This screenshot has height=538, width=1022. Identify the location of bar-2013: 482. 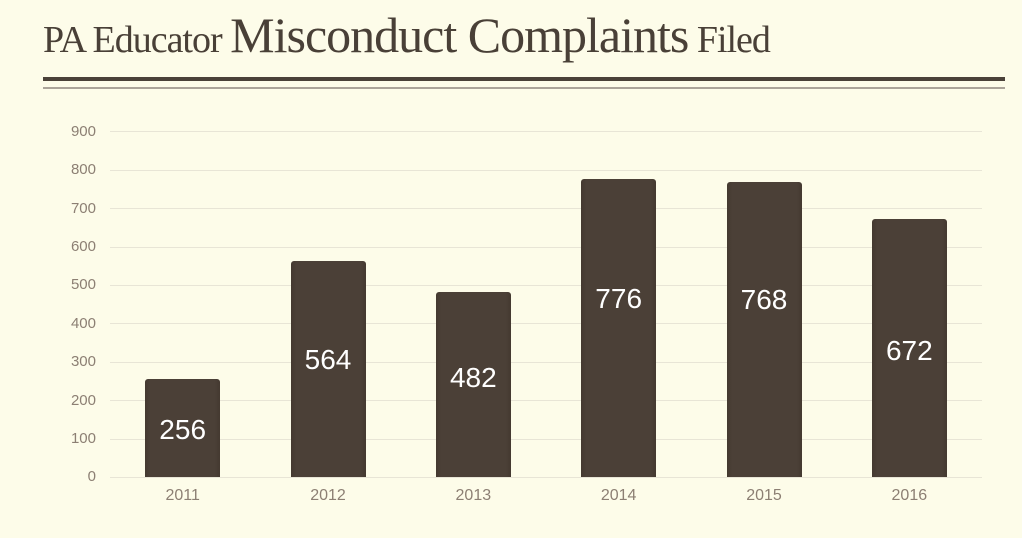
(473, 385).